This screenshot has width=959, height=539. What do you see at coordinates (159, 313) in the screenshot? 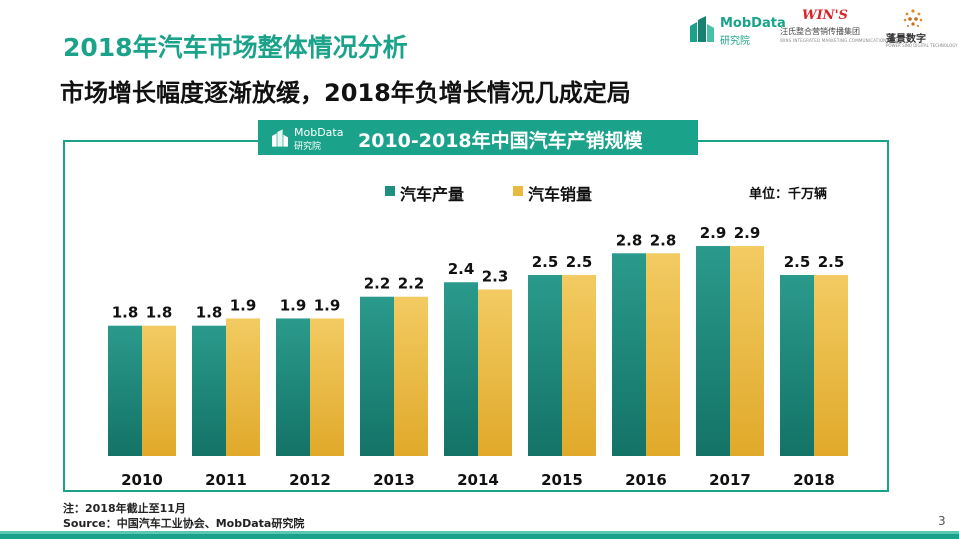
I see `value-label-sales-2010: 1.8` at bounding box center [159, 313].